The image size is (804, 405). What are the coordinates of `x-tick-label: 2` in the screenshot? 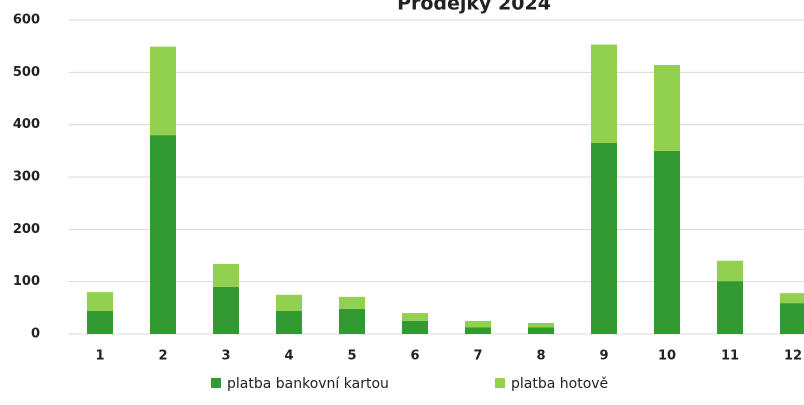 It's located at (162, 356).